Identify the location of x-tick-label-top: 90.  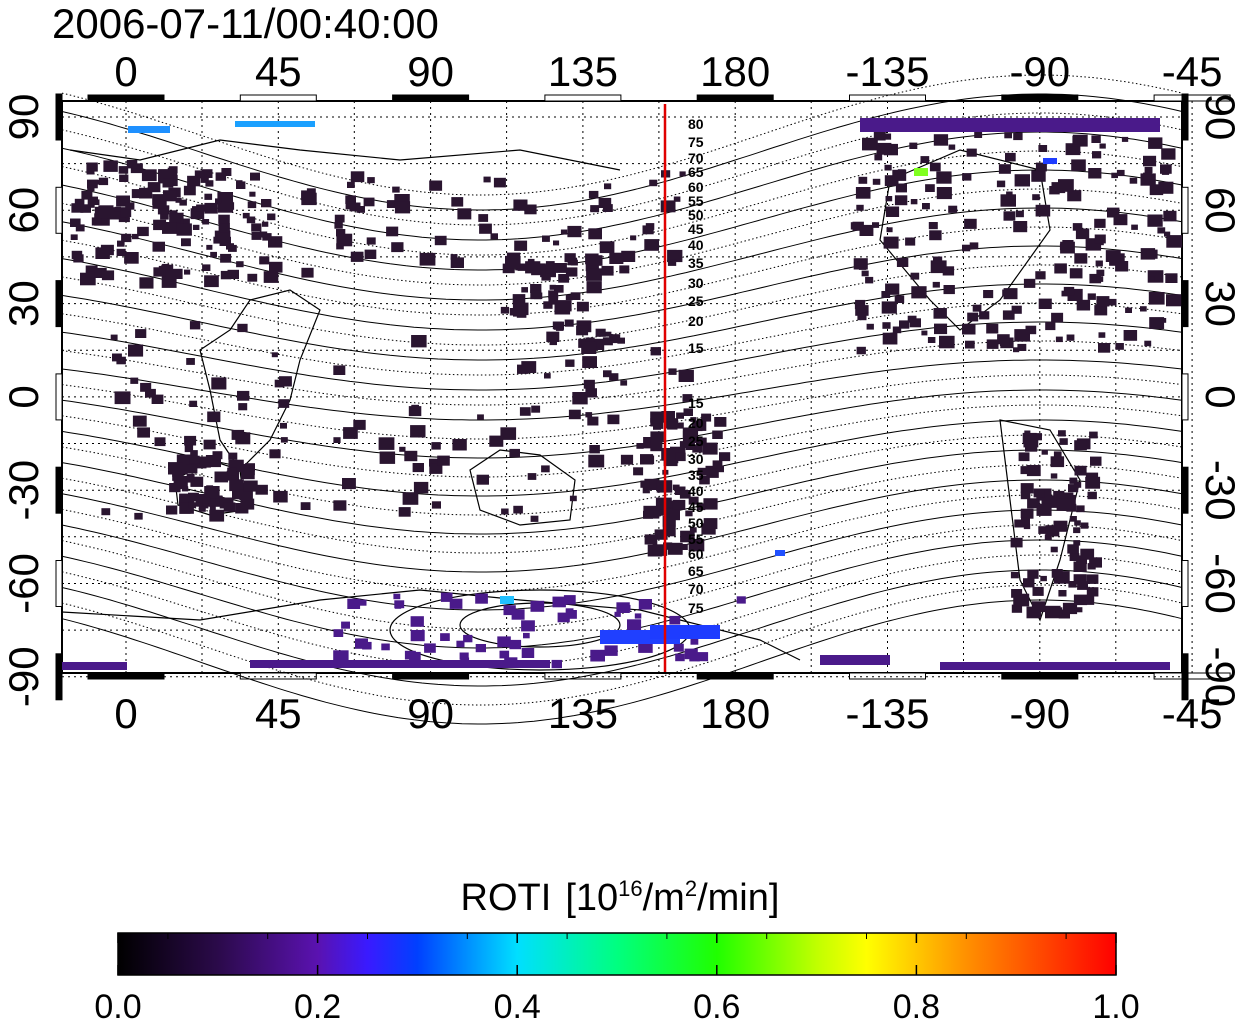
(430, 71).